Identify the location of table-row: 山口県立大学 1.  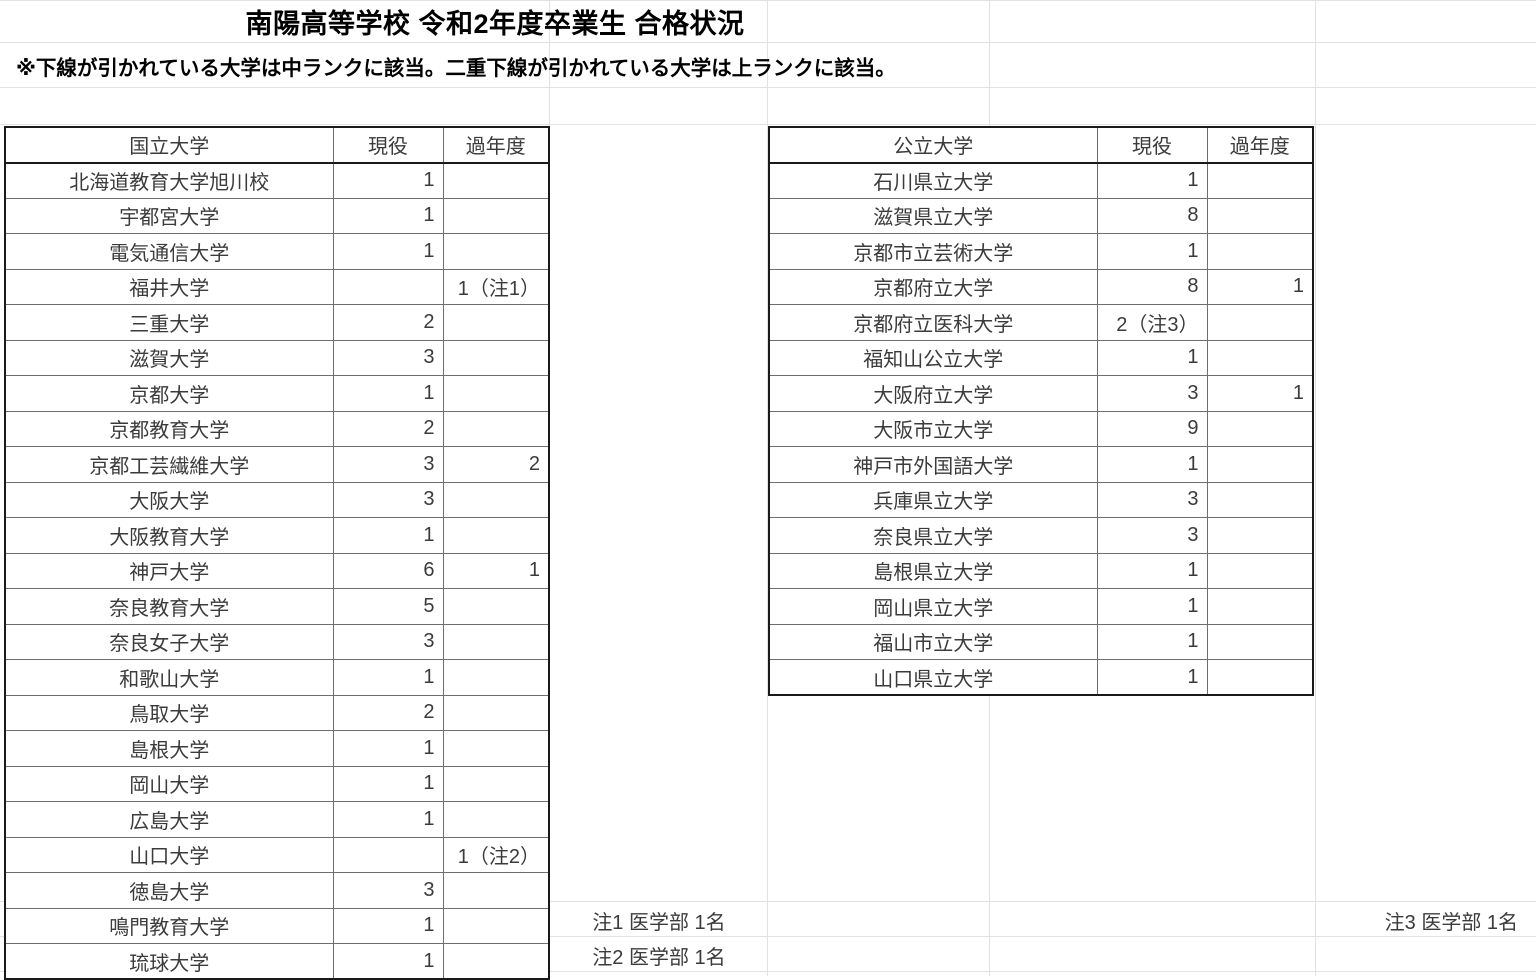
(1041, 677).